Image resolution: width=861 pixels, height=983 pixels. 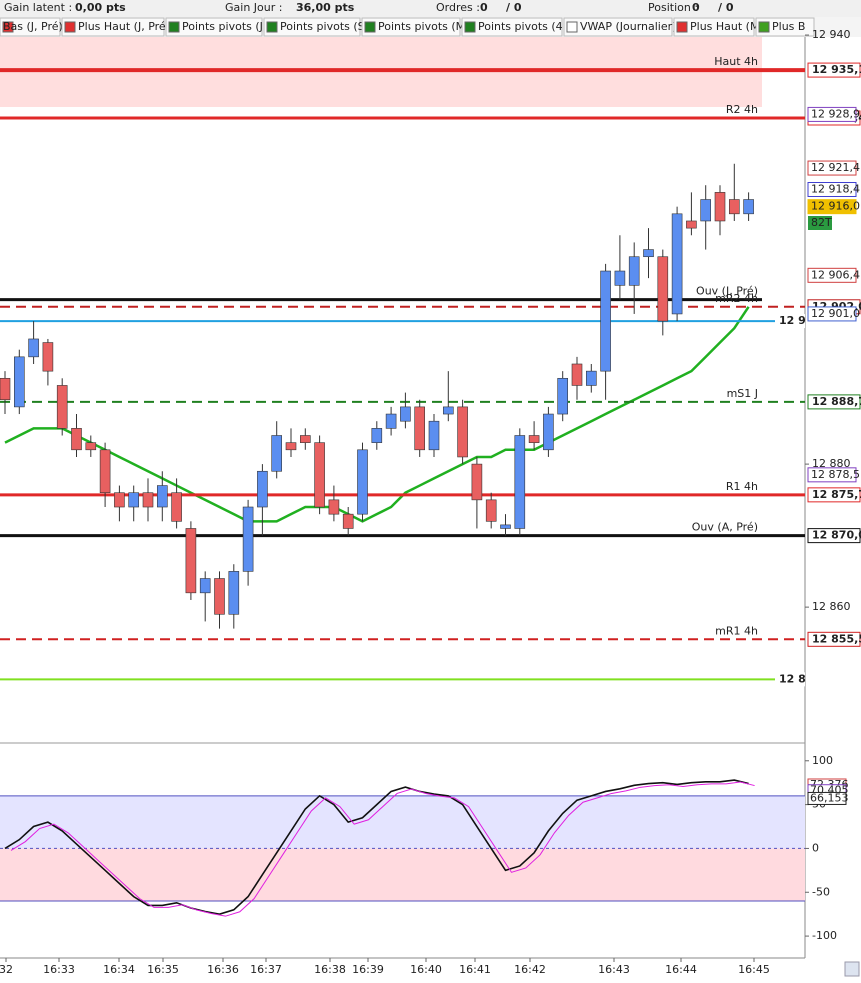 I want to click on osc-box, so click(x=827, y=798).